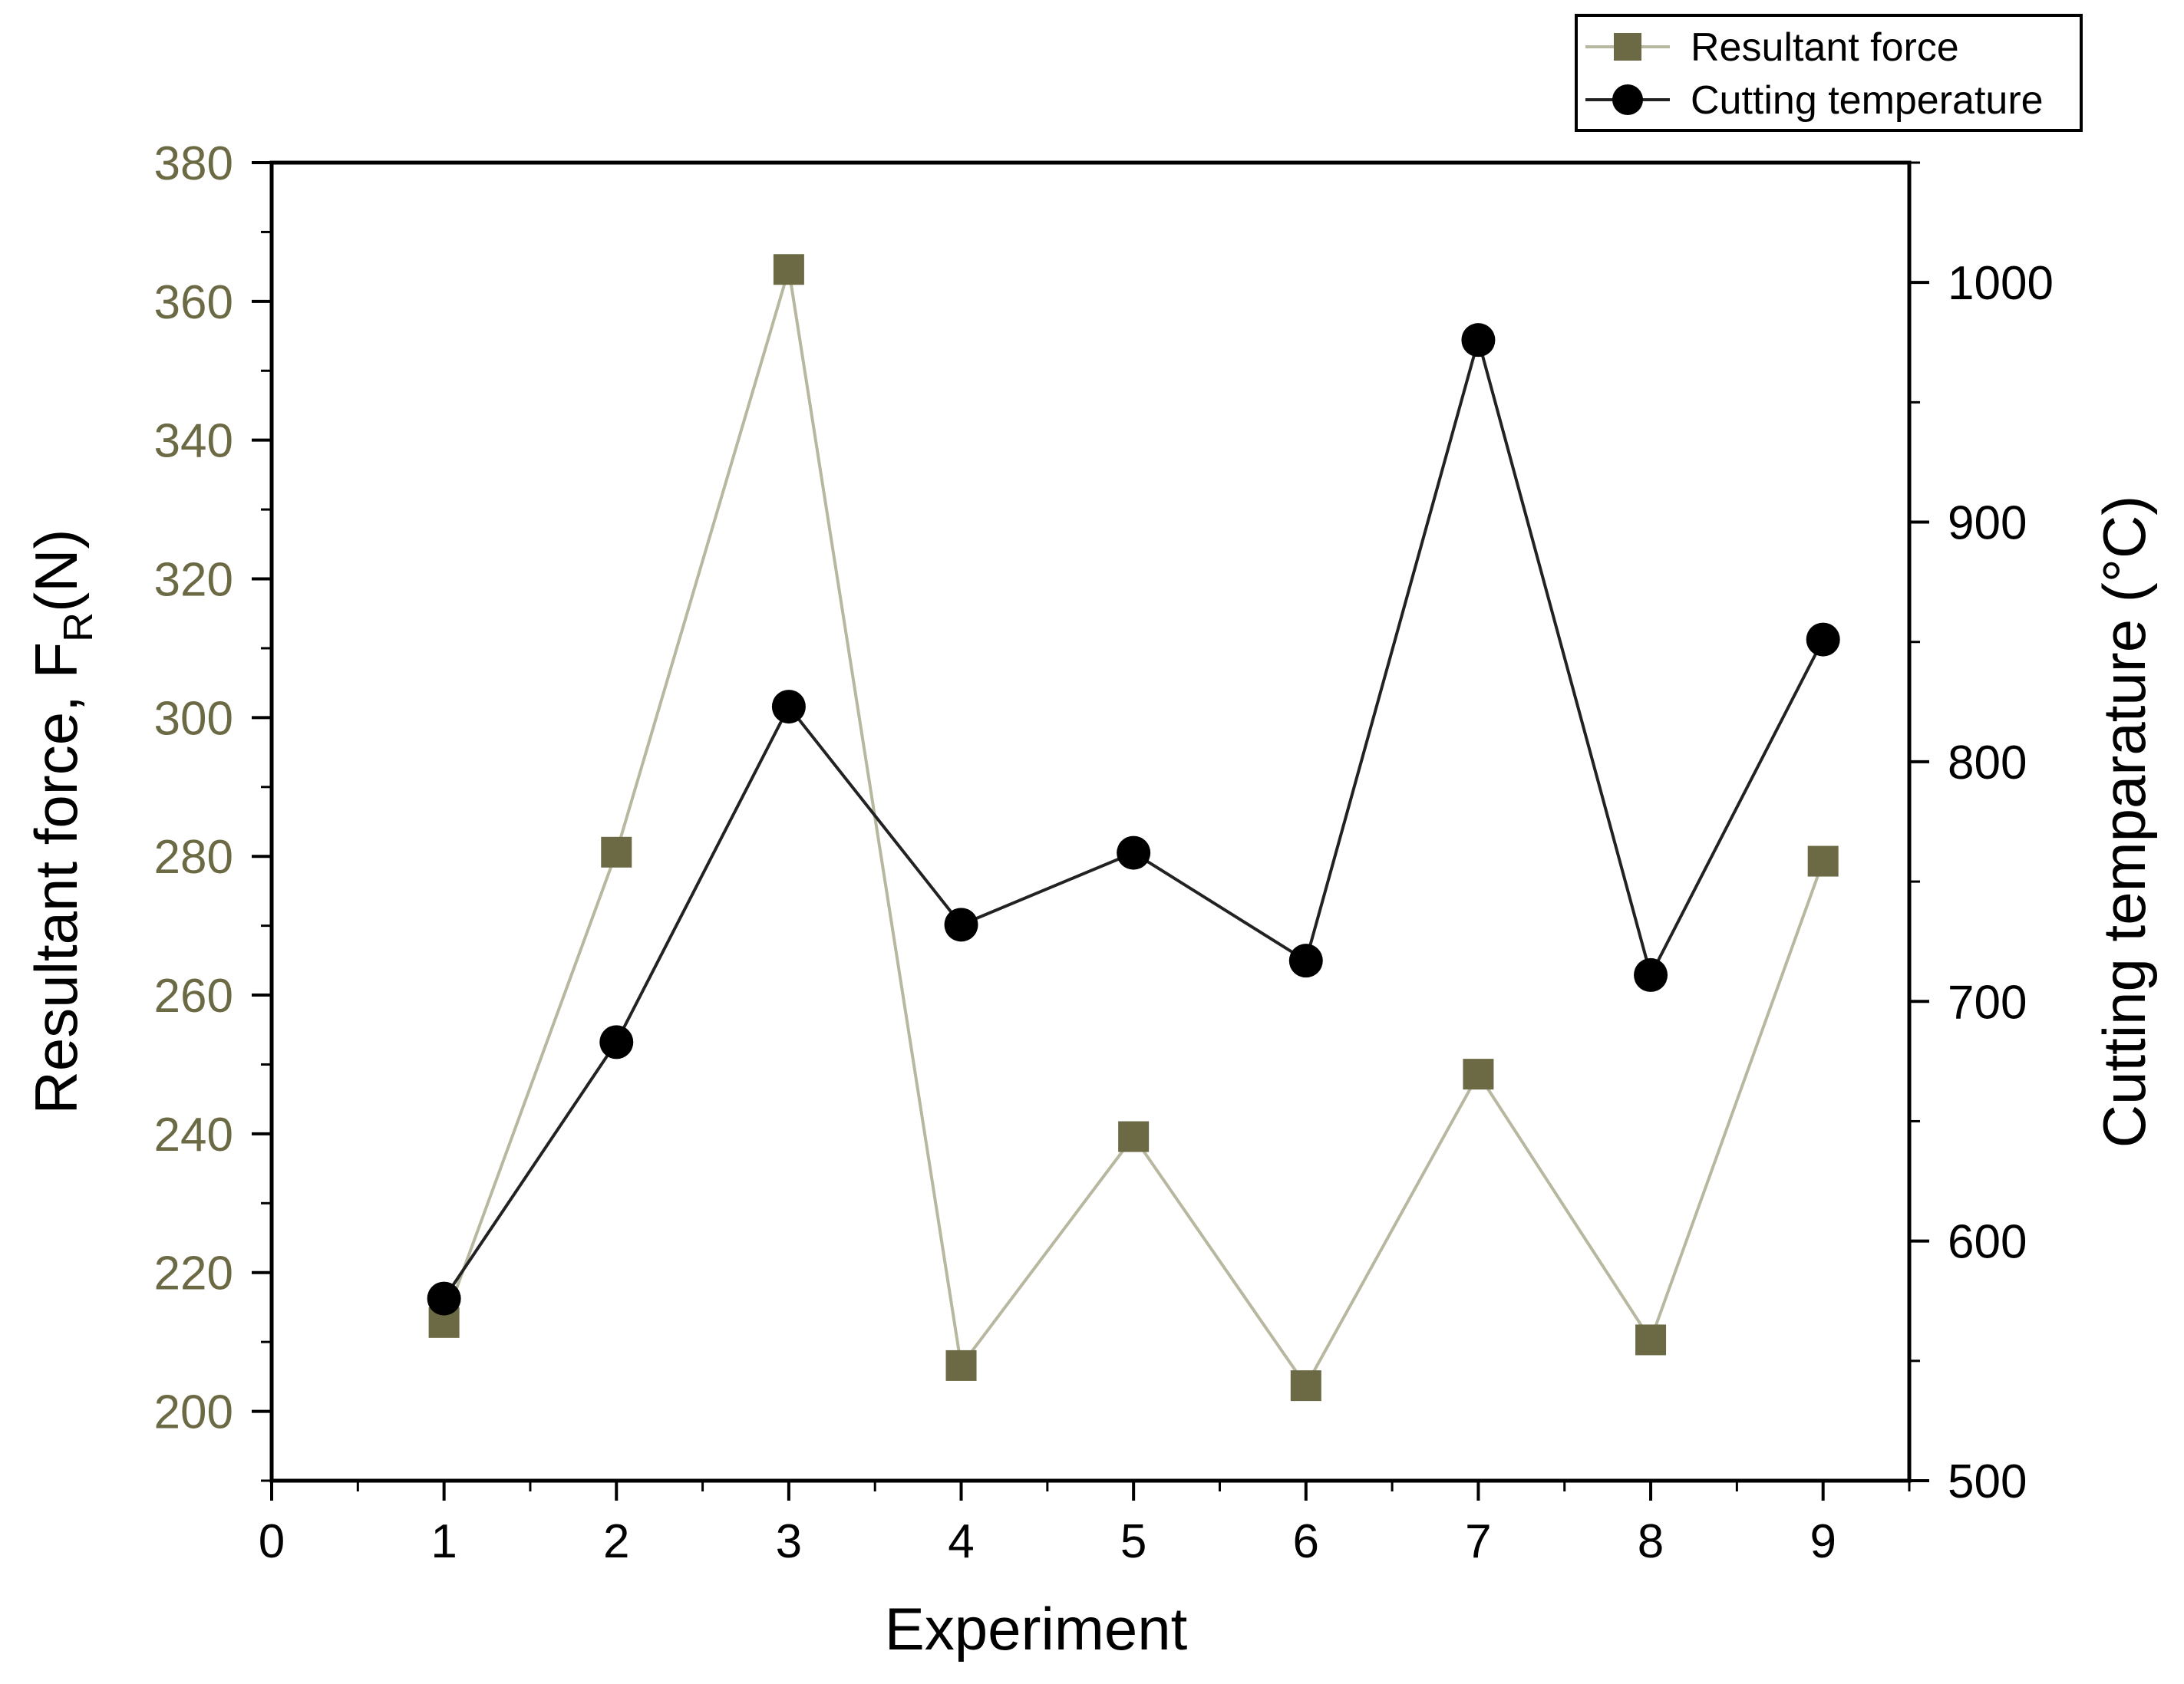 This screenshot has height=1684, width=2184. I want to click on y-left-title-sub: R, so click(78, 627).